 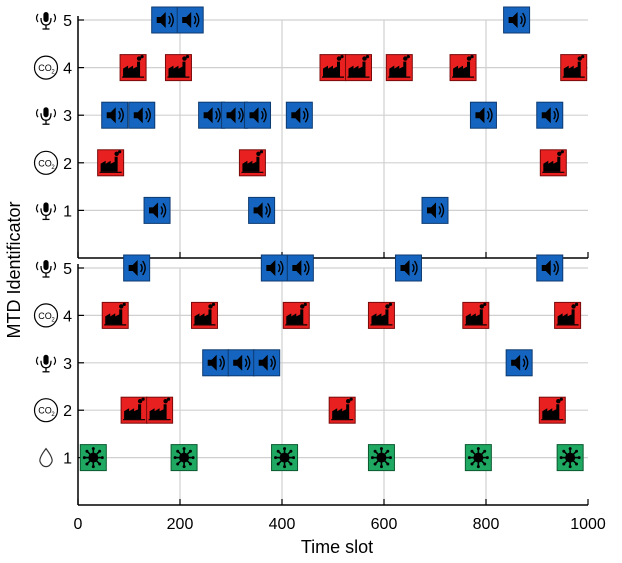 I want to click on water-drop-icon, so click(x=46, y=457).